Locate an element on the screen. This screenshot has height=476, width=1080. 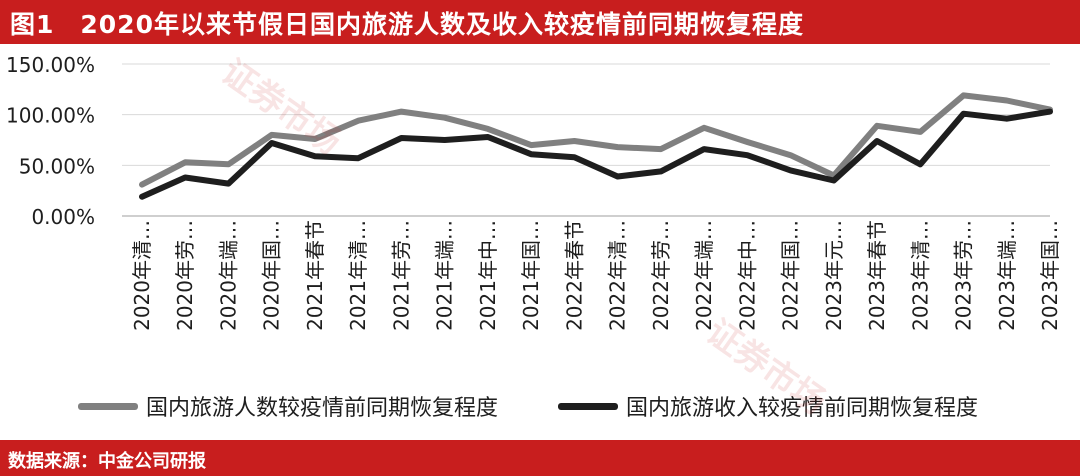
legend-item-visitors: 国内旅游人数较疫情前同期恢复程度 is located at coordinates (288, 406).